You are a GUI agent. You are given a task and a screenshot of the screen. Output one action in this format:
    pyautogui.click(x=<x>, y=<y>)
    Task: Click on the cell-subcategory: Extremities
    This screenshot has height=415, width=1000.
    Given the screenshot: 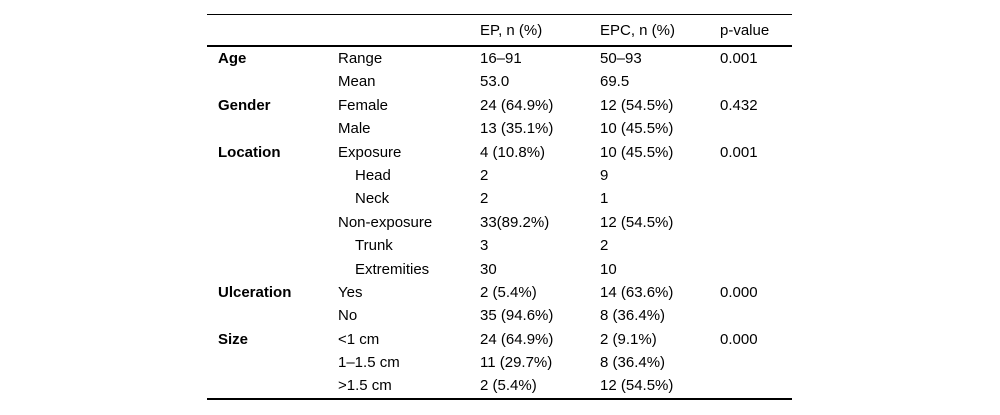 What is the action you would take?
    pyautogui.click(x=392, y=269)
    